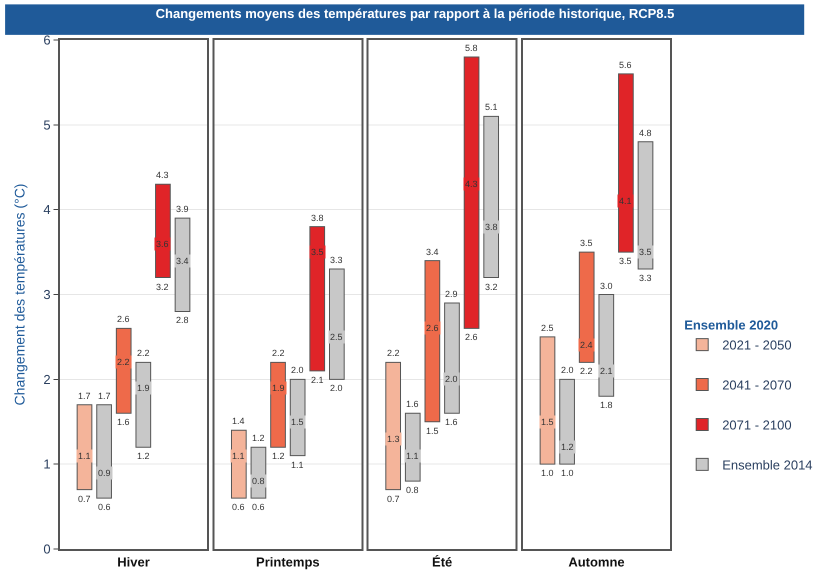  I want to click on annotation: 2.4, so click(586, 345).